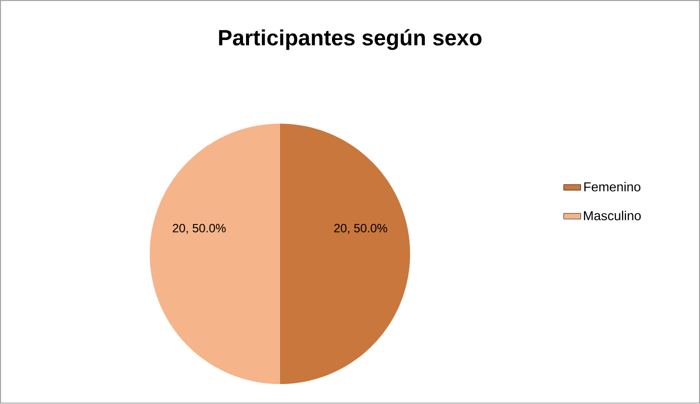 This screenshot has width=700, height=404. Describe the element at coordinates (612, 215) in the screenshot. I see `legend-label: Masculino` at that location.